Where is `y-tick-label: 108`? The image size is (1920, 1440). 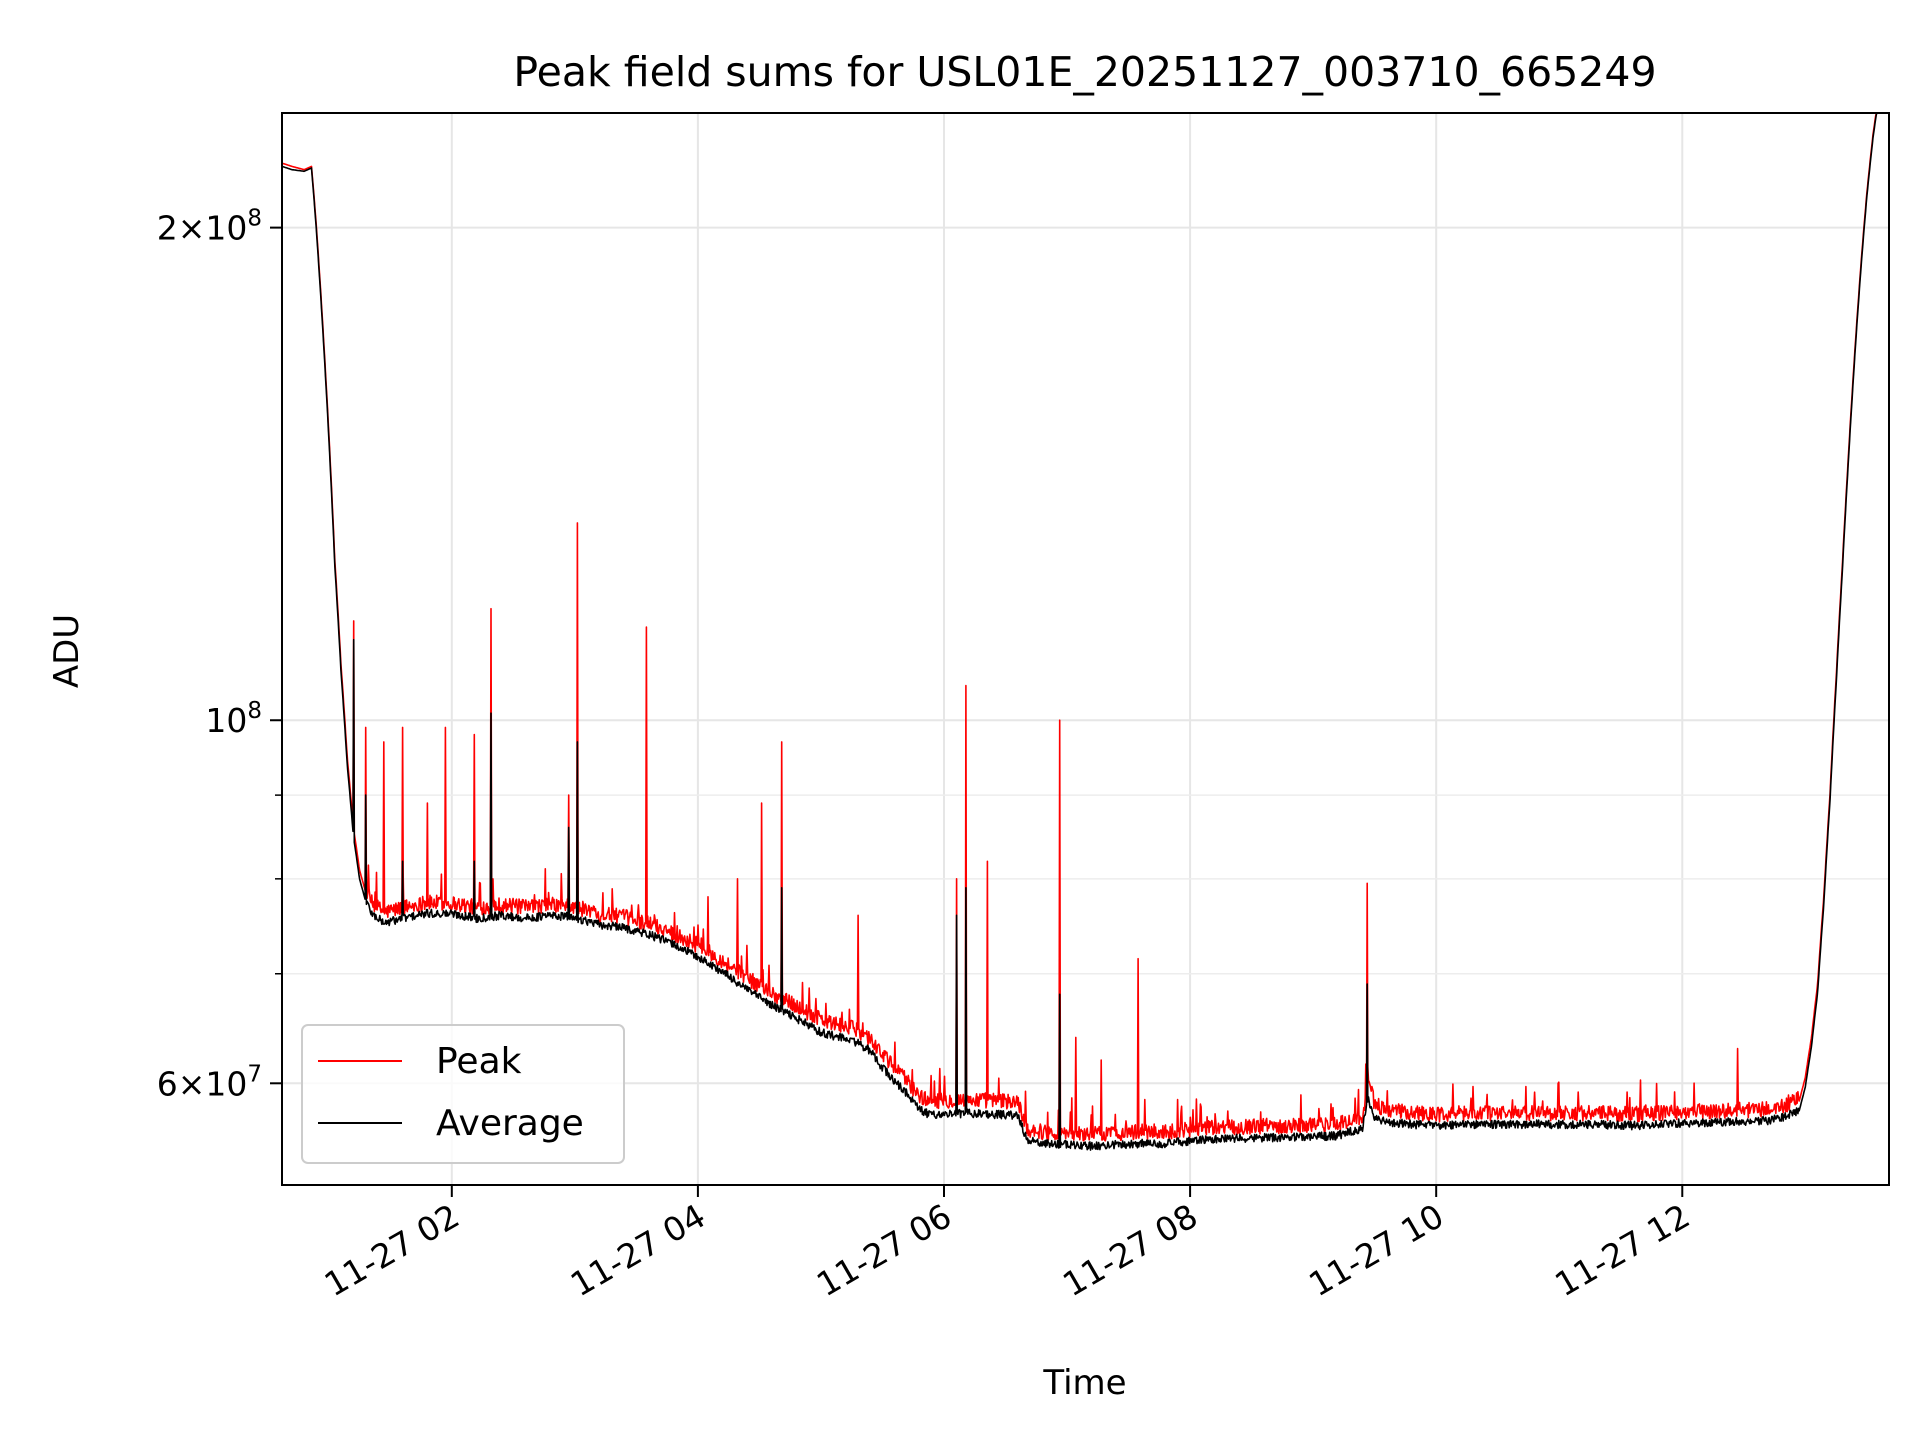 y-tick-label: 108 is located at coordinates (233, 719).